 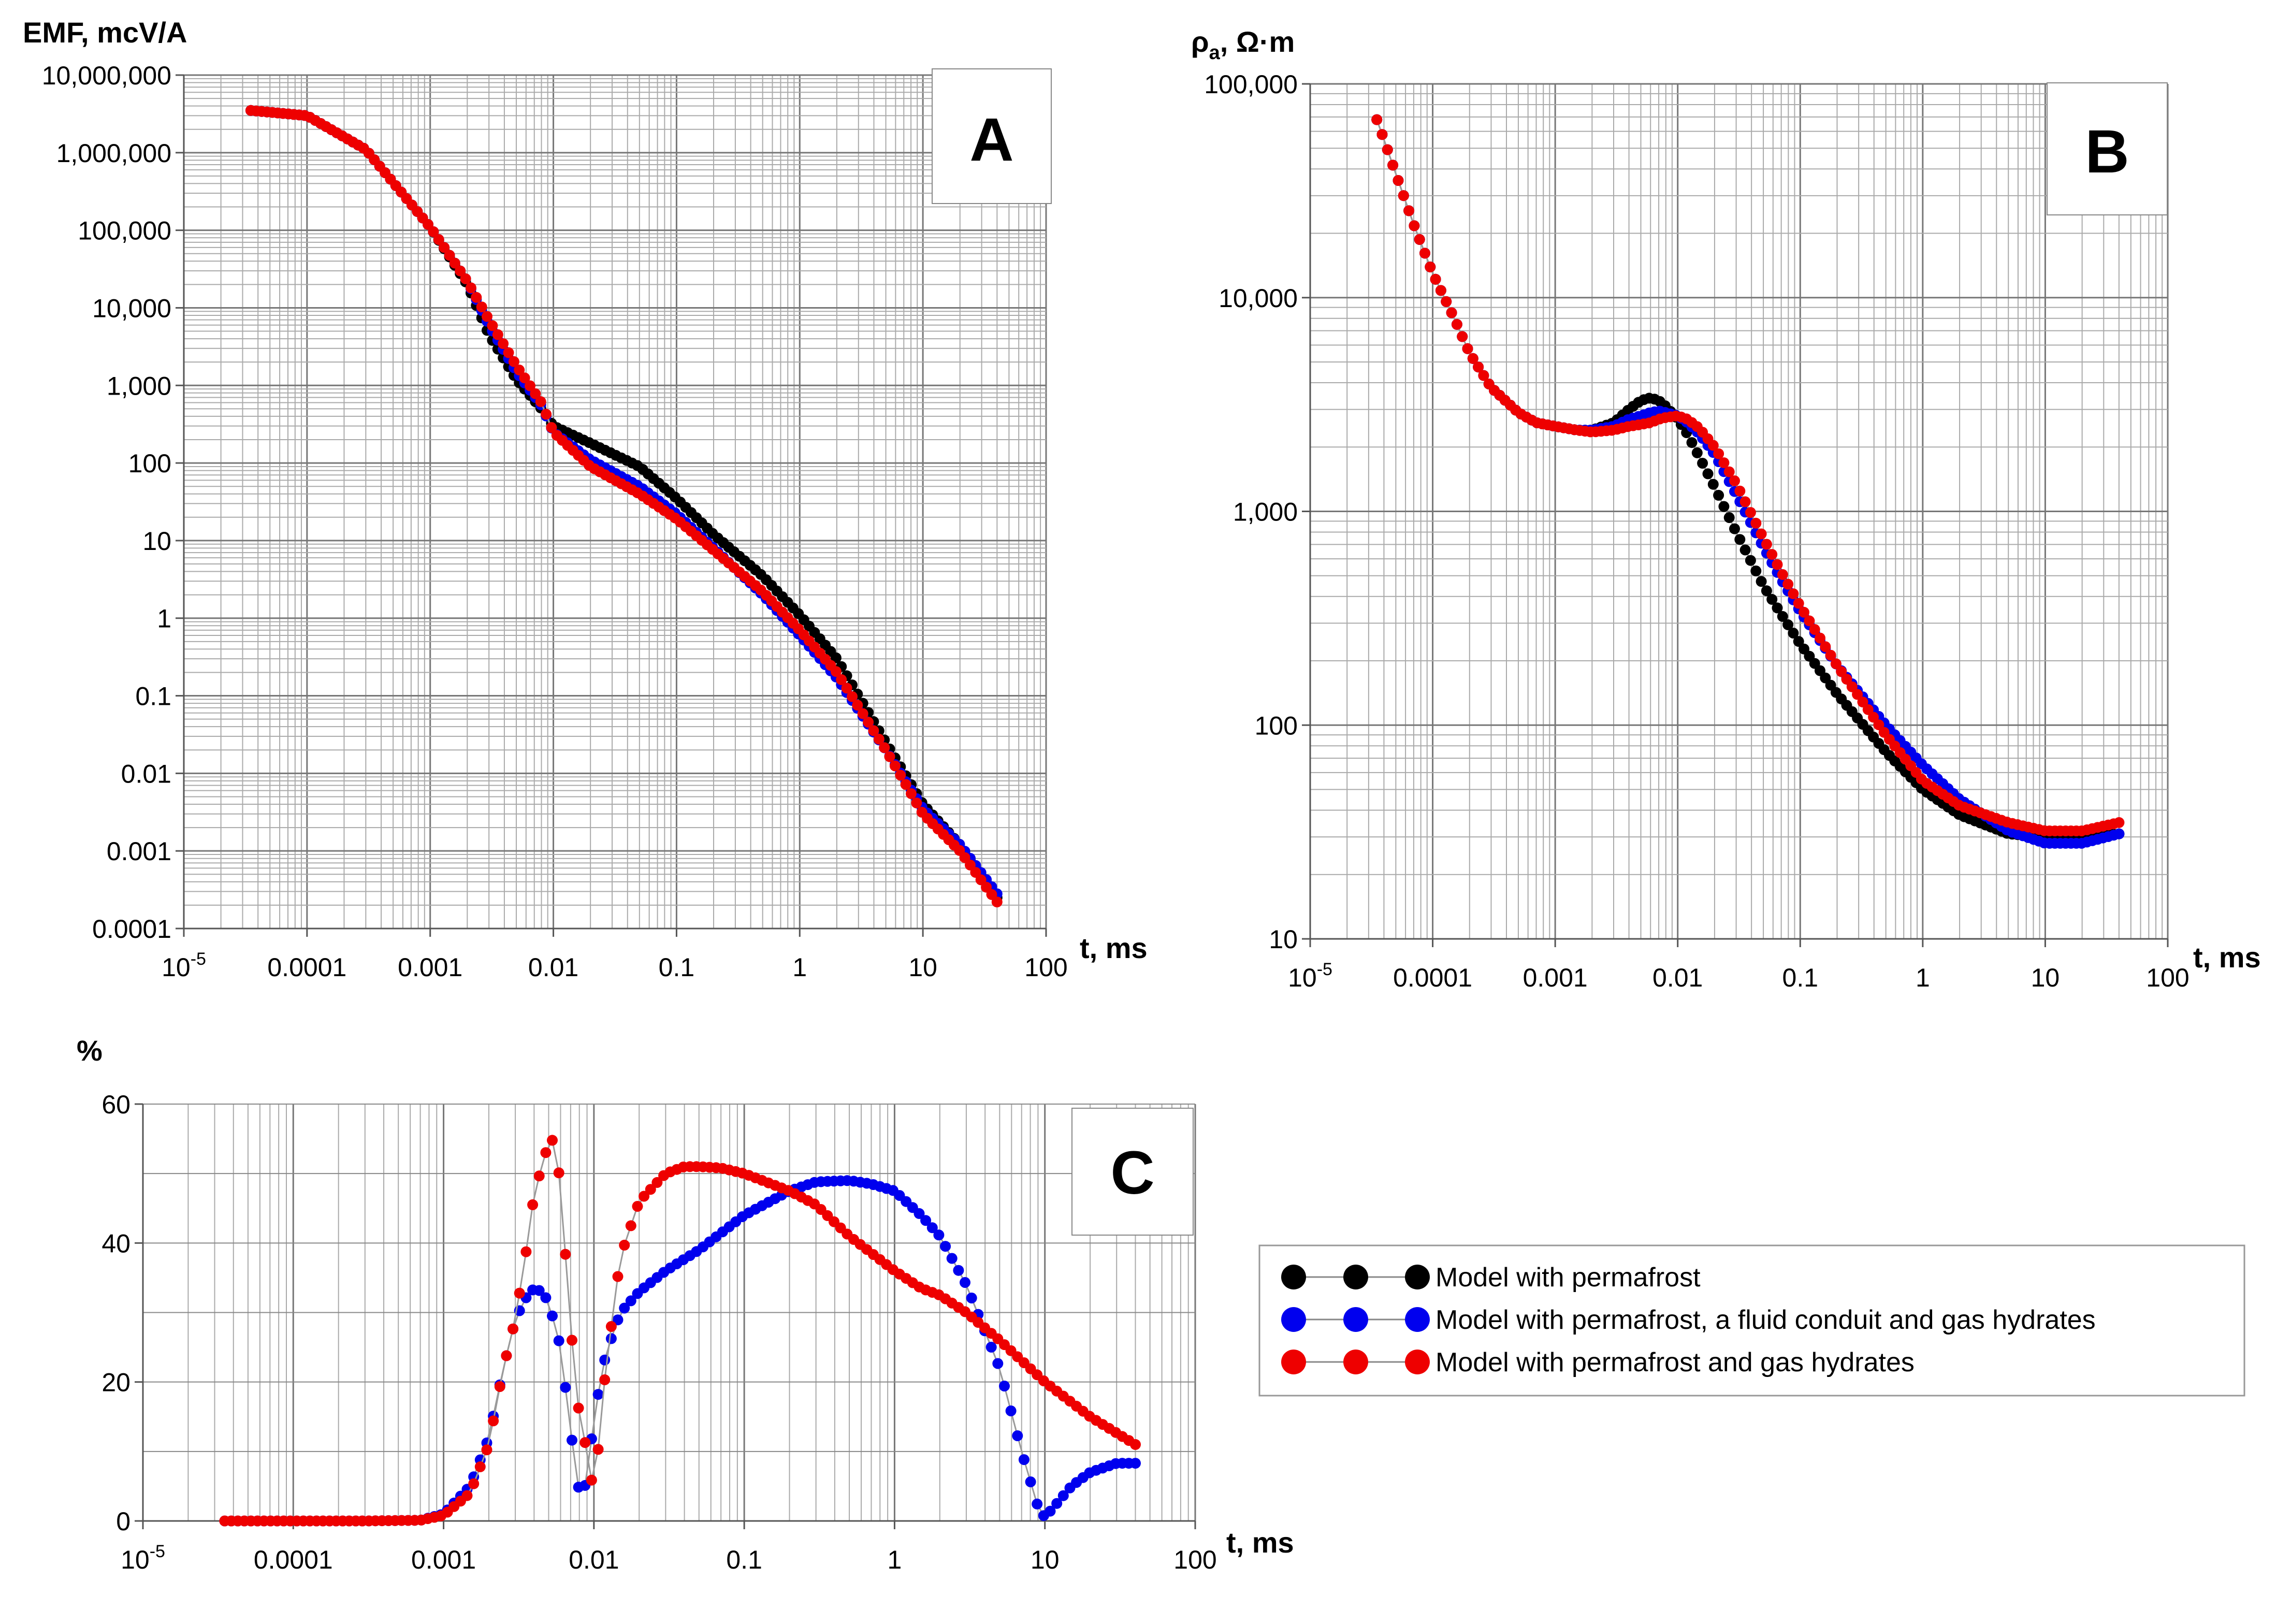 What do you see at coordinates (895, 1560) in the screenshot?
I see `x-tick-label: 1` at bounding box center [895, 1560].